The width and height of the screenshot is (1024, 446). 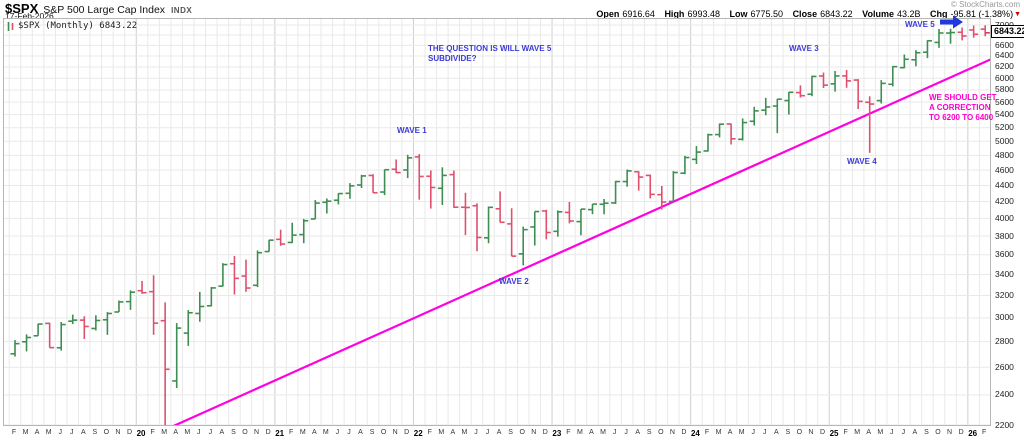 I want to click on chg-label: Chg, so click(x=939, y=14).